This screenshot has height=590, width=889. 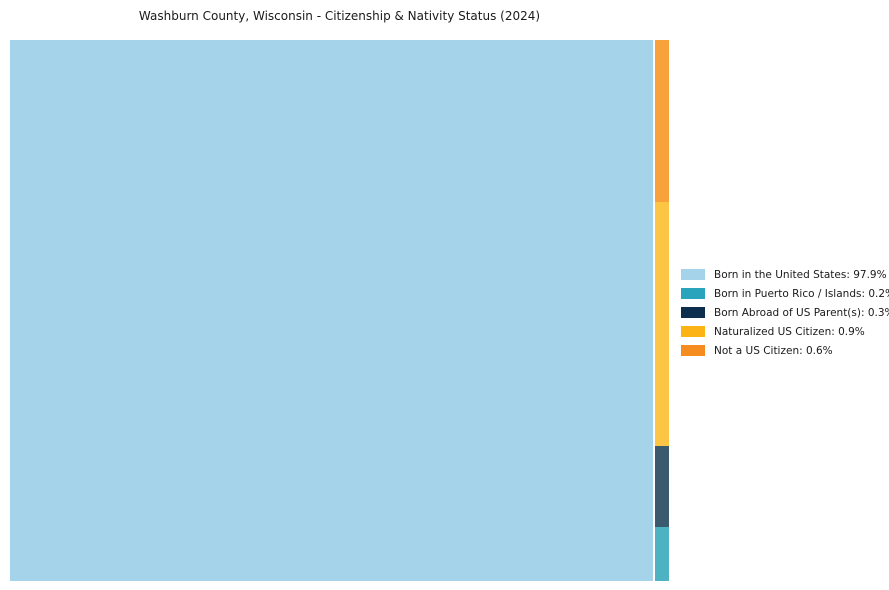 I want to click on legend-row-born-in-the-united-states: Born in the United States: 97.9%, so click(x=785, y=274).